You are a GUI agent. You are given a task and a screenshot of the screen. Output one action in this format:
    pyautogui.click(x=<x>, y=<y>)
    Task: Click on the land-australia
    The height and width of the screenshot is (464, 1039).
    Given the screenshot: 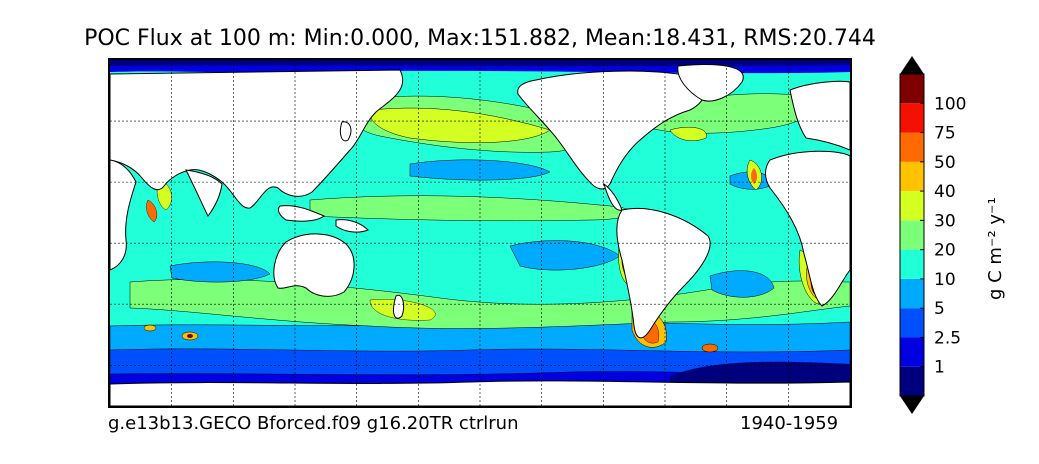 What is the action you would take?
    pyautogui.click(x=314, y=265)
    